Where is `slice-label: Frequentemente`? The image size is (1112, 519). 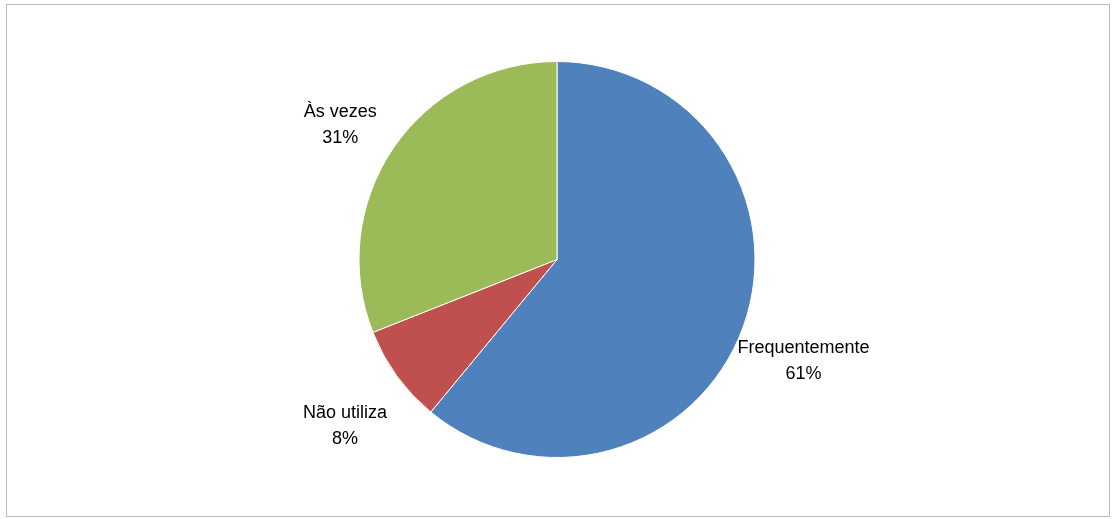
slice-label: Frequentemente is located at coordinates (803, 347).